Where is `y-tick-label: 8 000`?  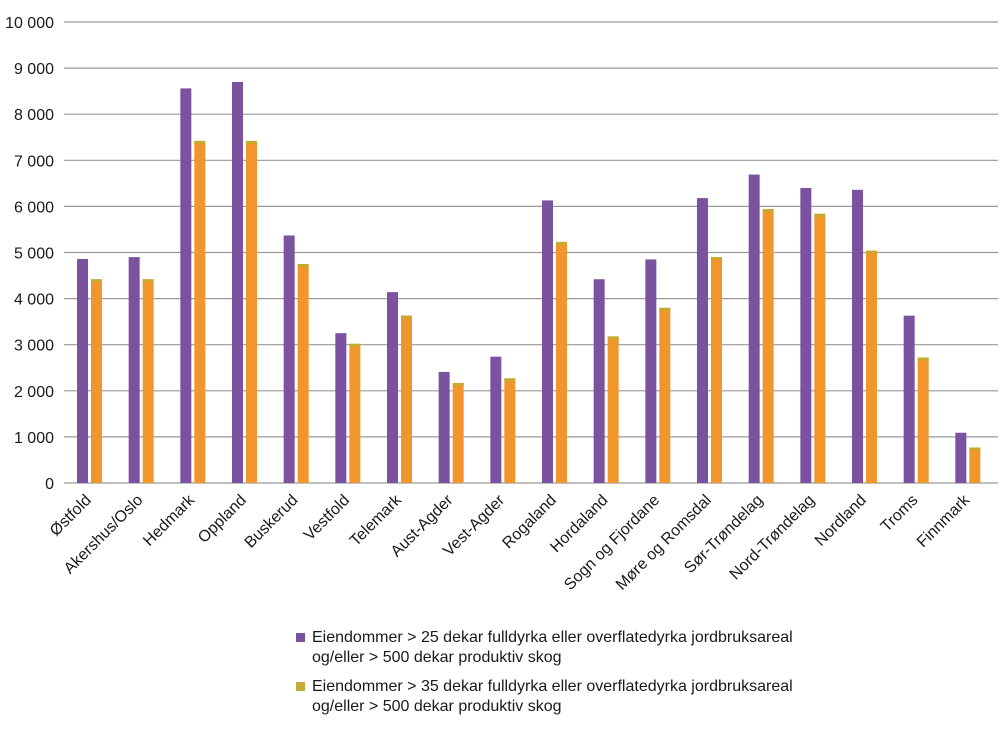
y-tick-label: 8 000 is located at coordinates (34, 115).